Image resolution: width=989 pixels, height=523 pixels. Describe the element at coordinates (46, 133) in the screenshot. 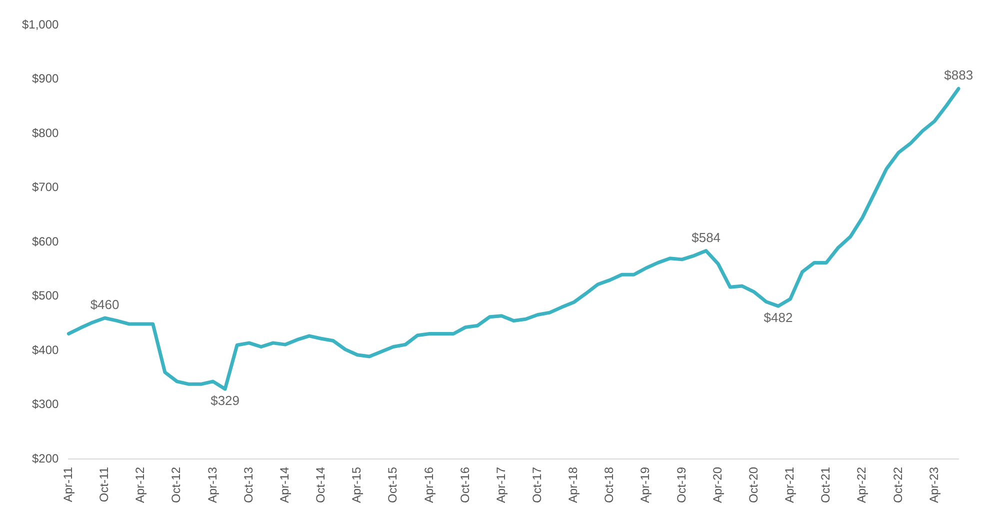

I see `y-tick-label: $800` at that location.